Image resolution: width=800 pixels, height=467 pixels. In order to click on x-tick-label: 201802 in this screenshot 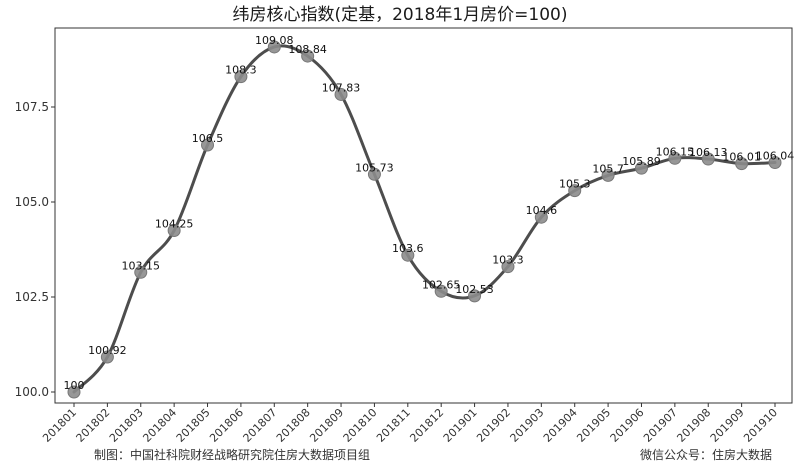, I will do `click(93, 425)`.